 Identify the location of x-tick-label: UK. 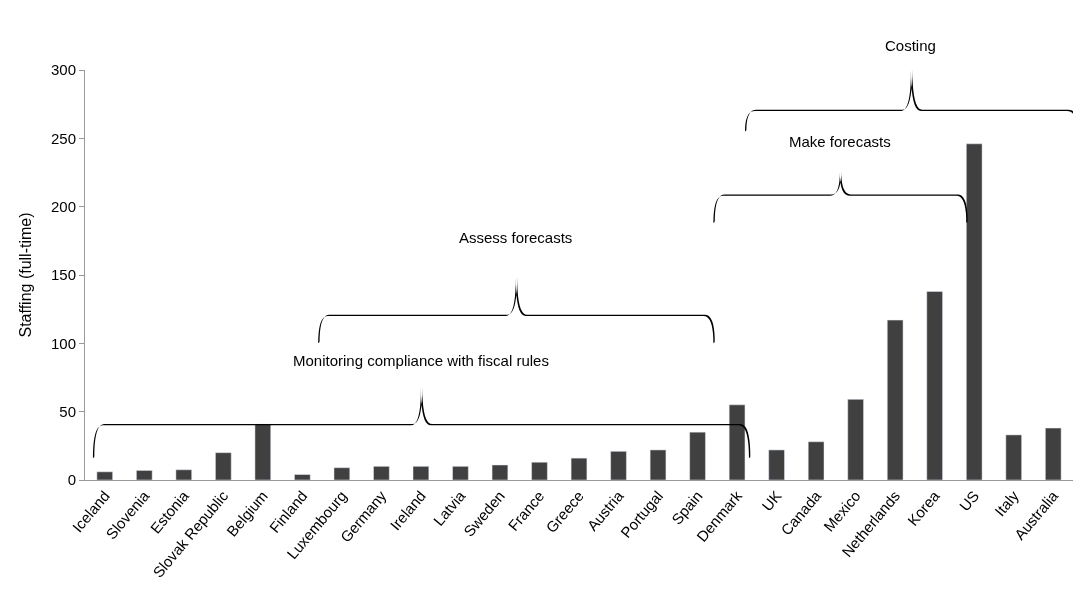
(771, 501).